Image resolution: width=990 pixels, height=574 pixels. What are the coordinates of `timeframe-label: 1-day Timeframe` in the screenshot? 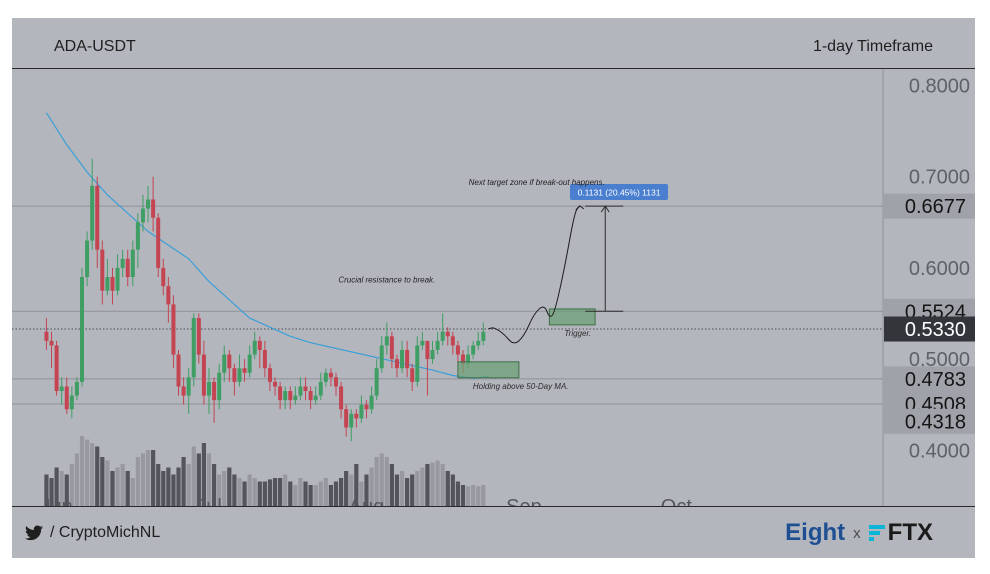 It's located at (872, 46).